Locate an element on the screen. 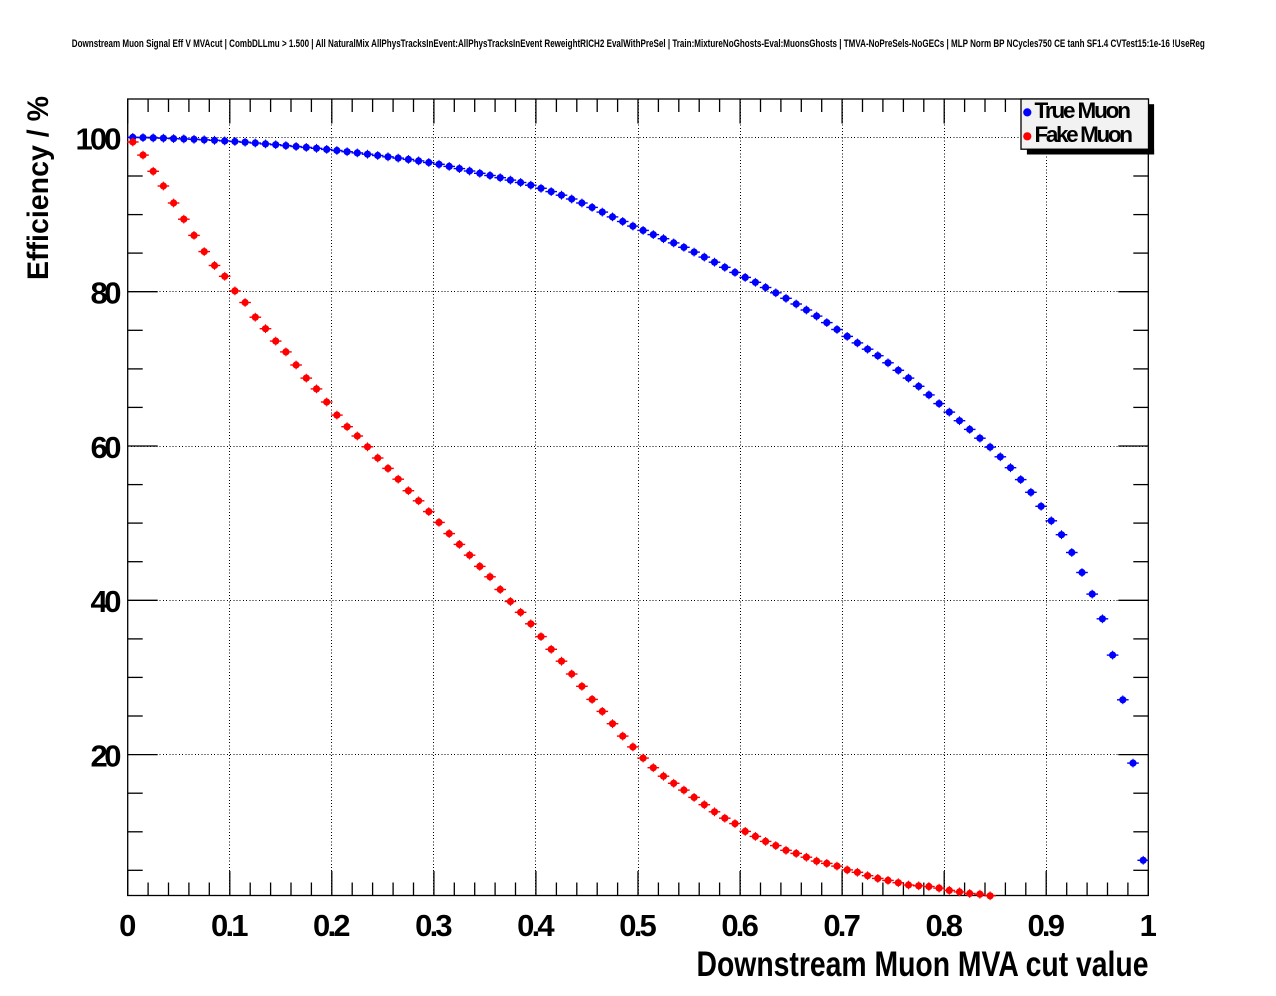 The image size is (1276, 996). svg-text: 0.2 is located at coordinates (332, 925).